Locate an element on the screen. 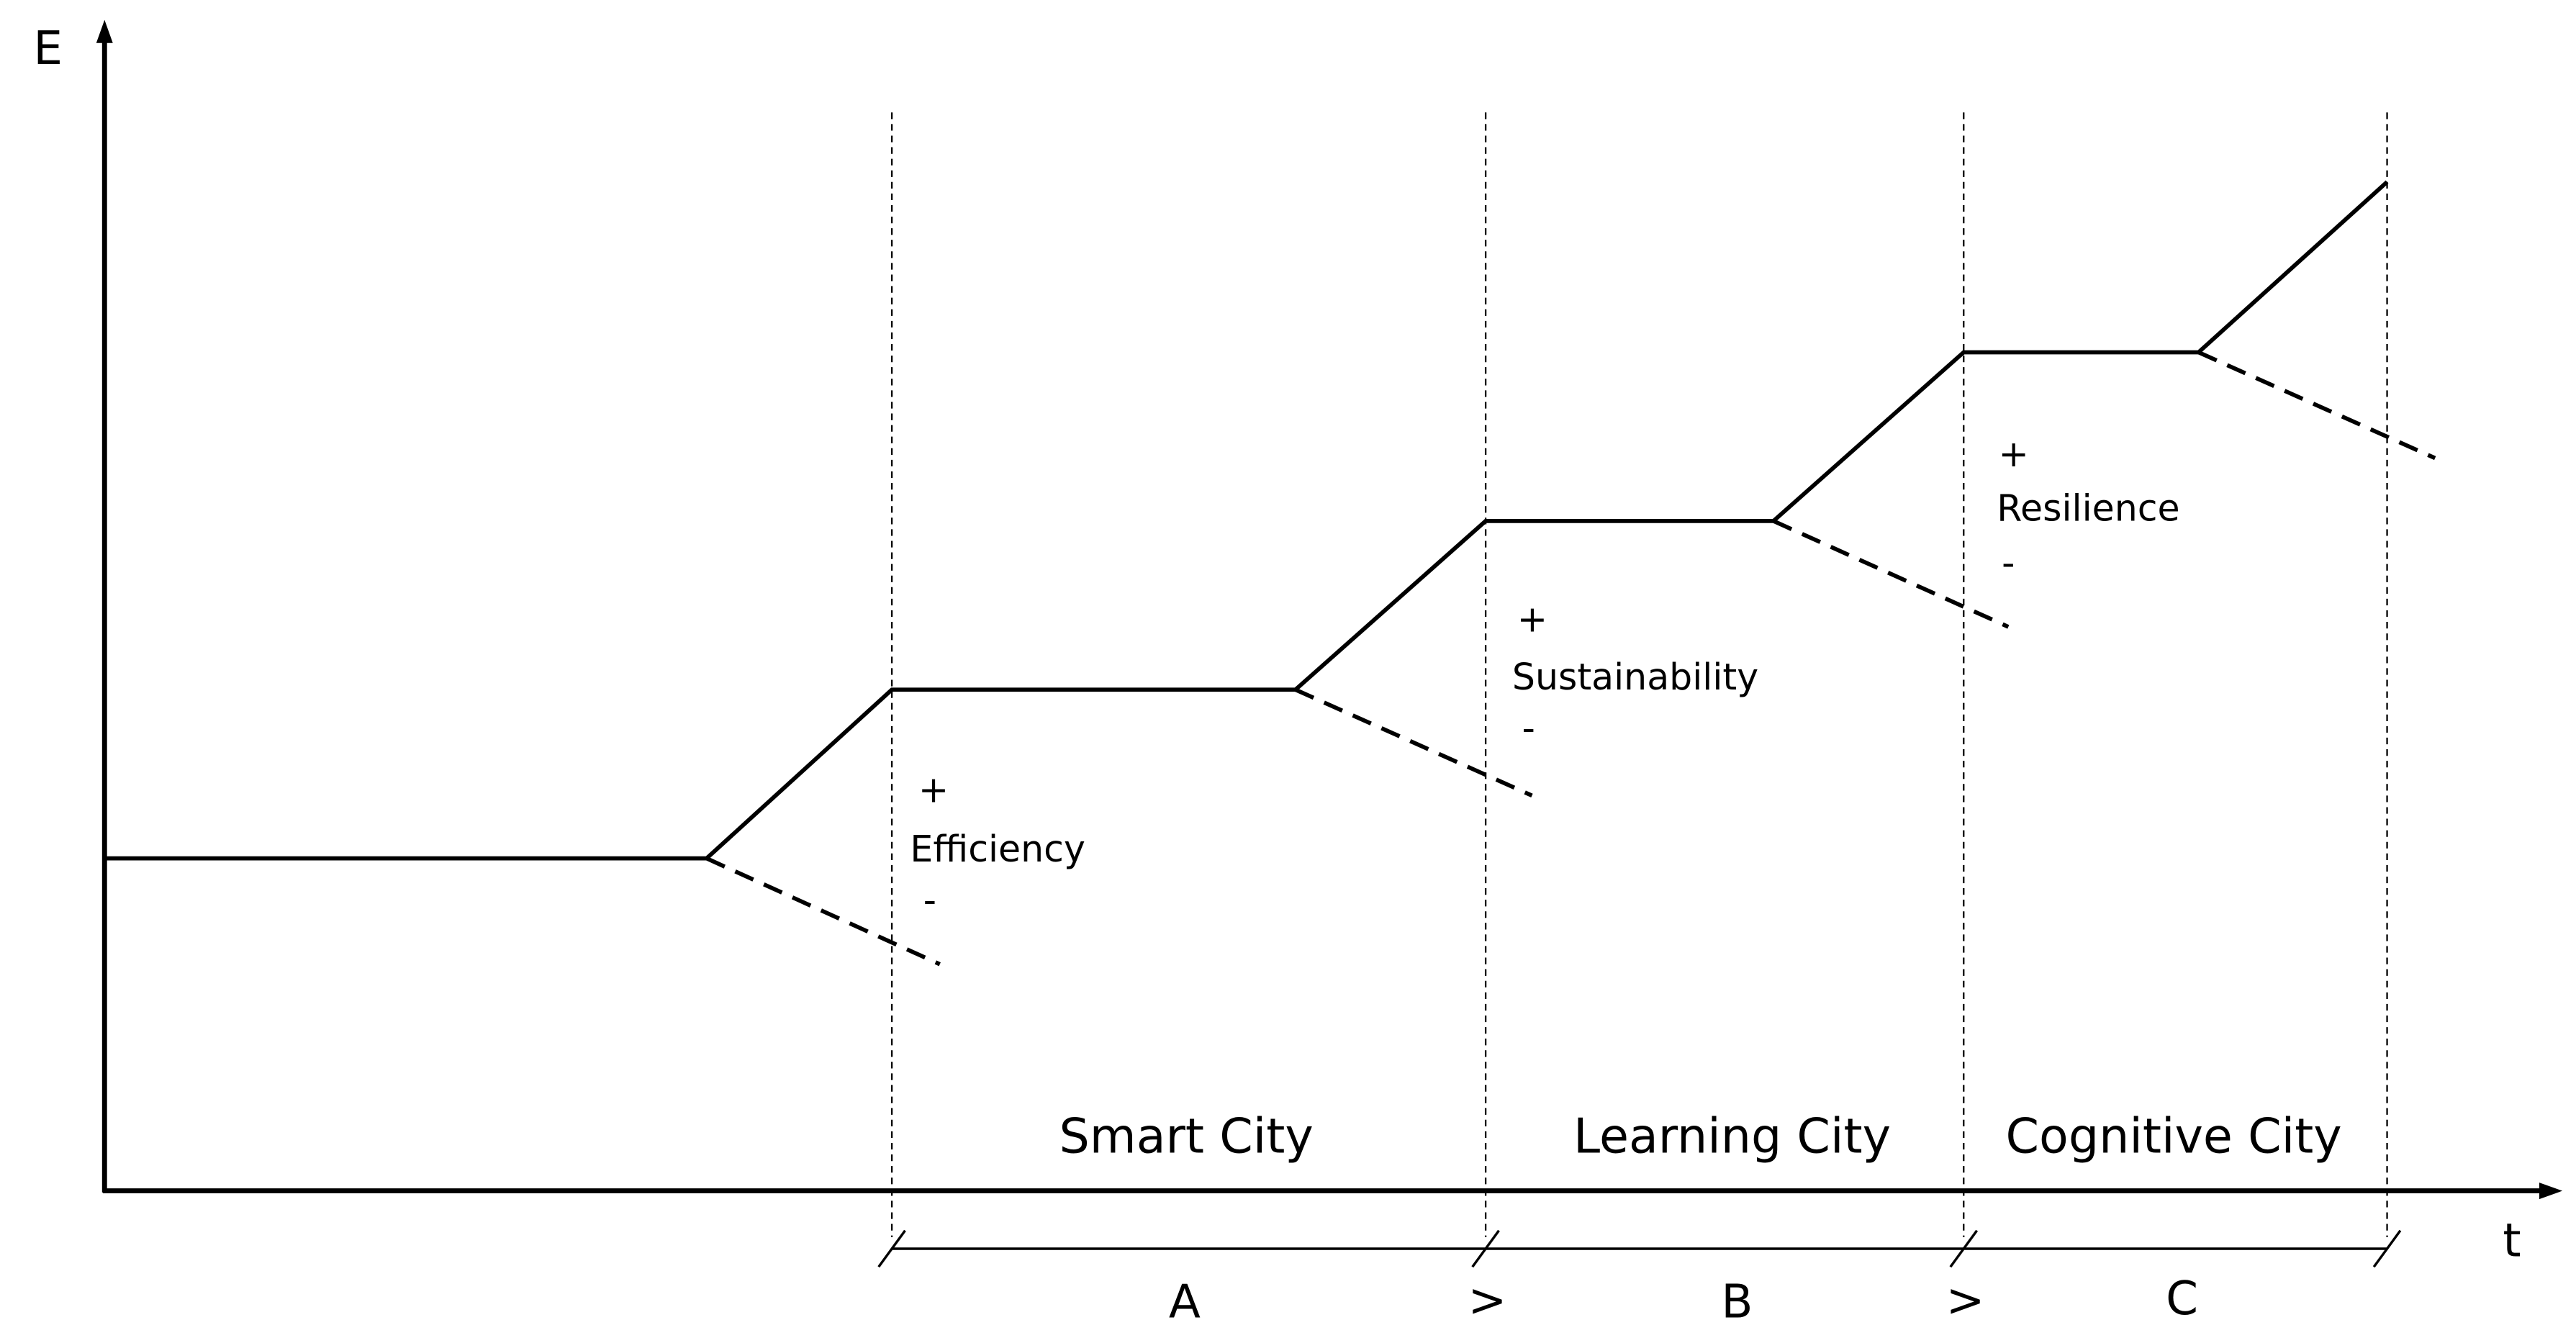  phase-name: Cognitive City is located at coordinates (2174, 1136).